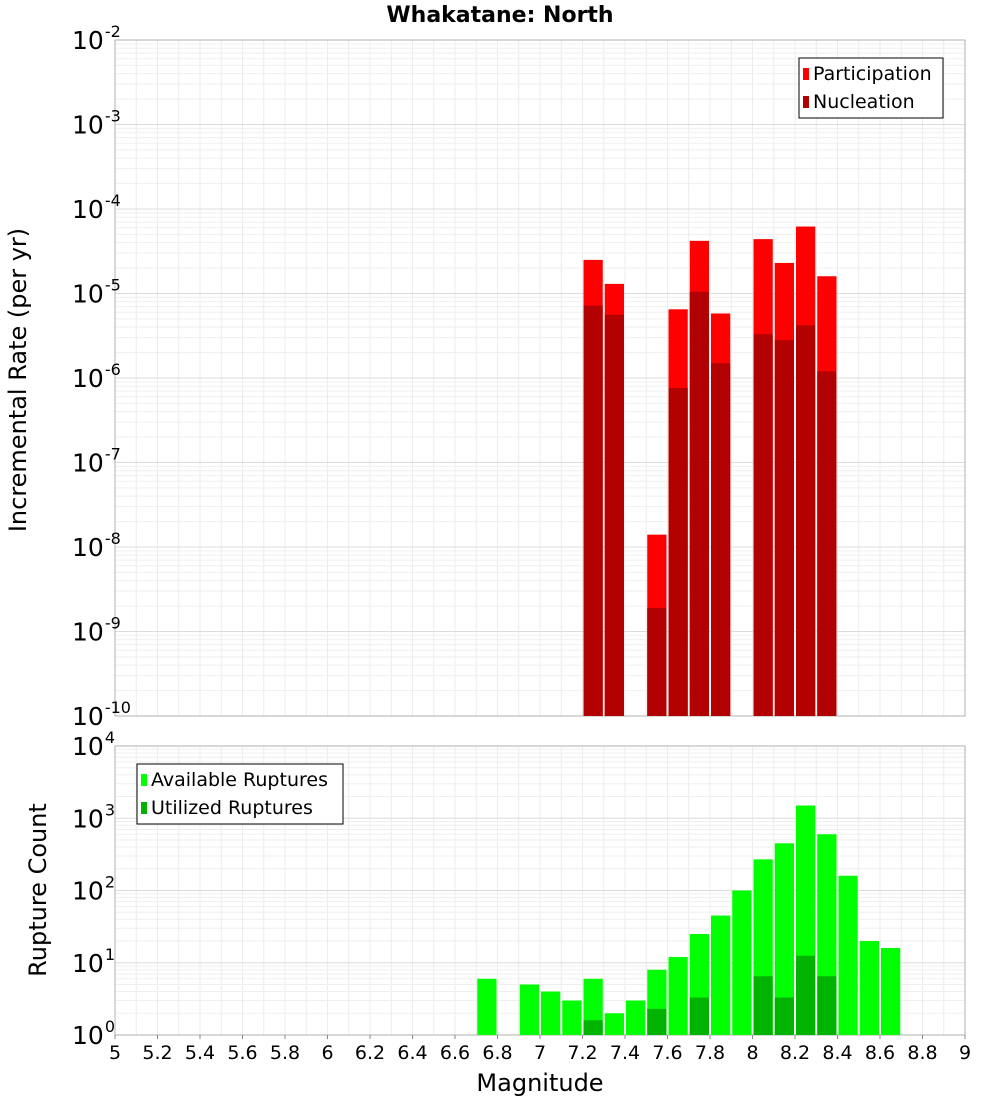 Image resolution: width=1000 pixels, height=1100 pixels. I want to click on x-axis-label: Magnitude, so click(539, 1083).